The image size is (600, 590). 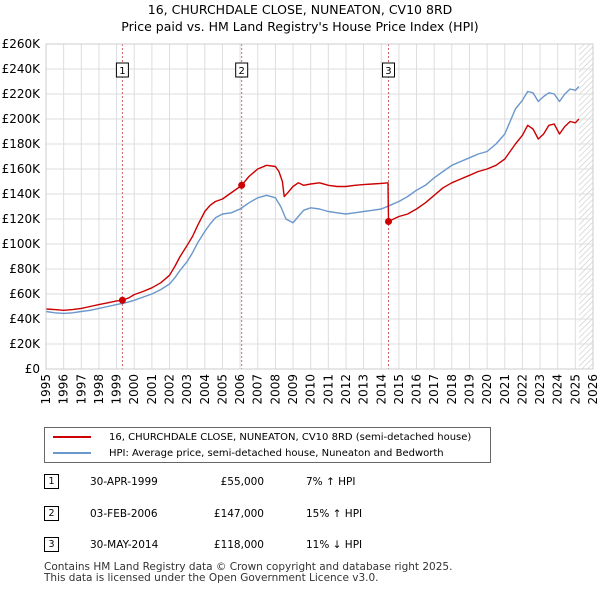 I want to click on x-tick-label: 2010, so click(x=311, y=389).